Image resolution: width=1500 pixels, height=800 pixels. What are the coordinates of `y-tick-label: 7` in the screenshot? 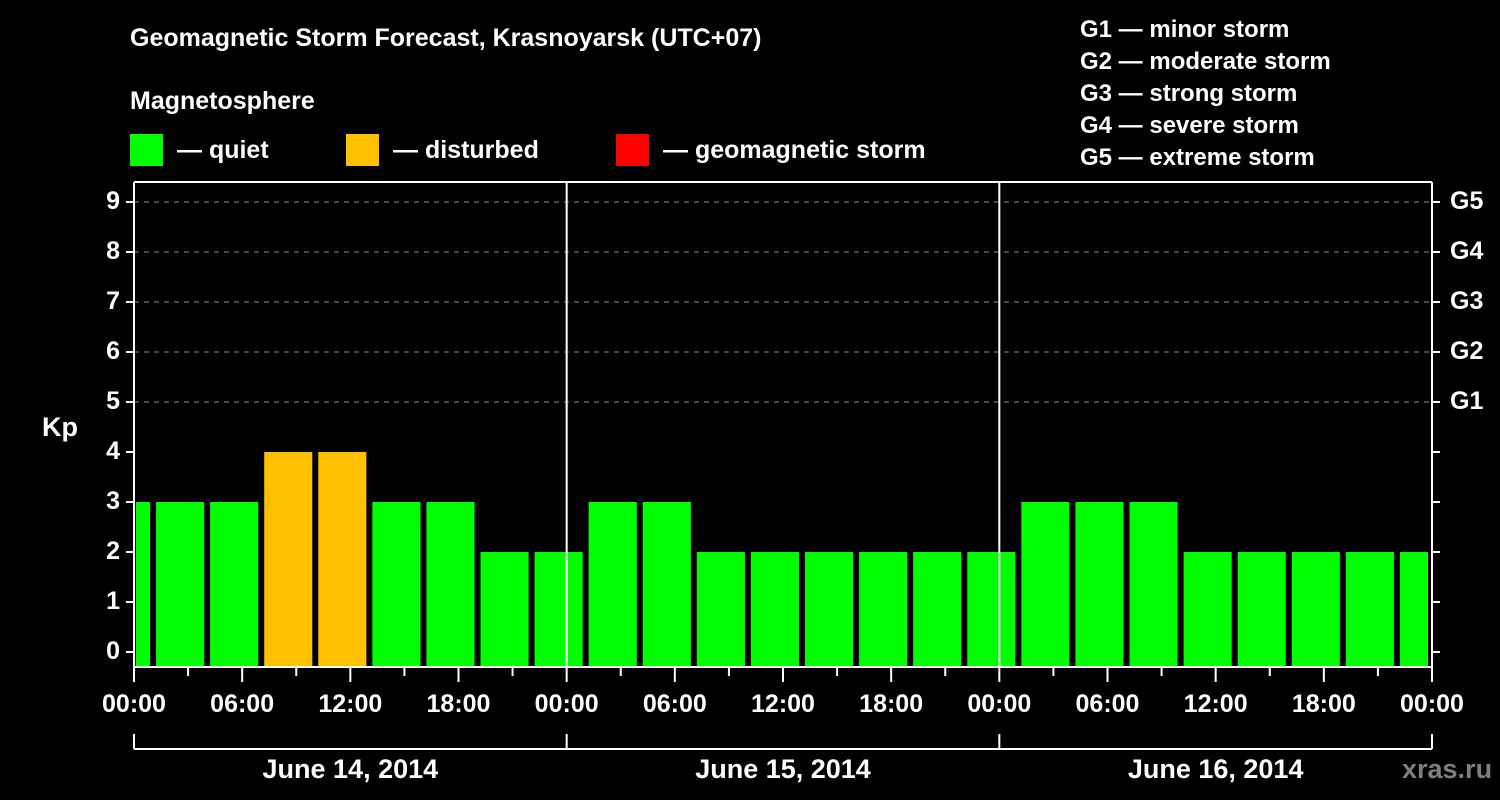 It's located at (113, 301).